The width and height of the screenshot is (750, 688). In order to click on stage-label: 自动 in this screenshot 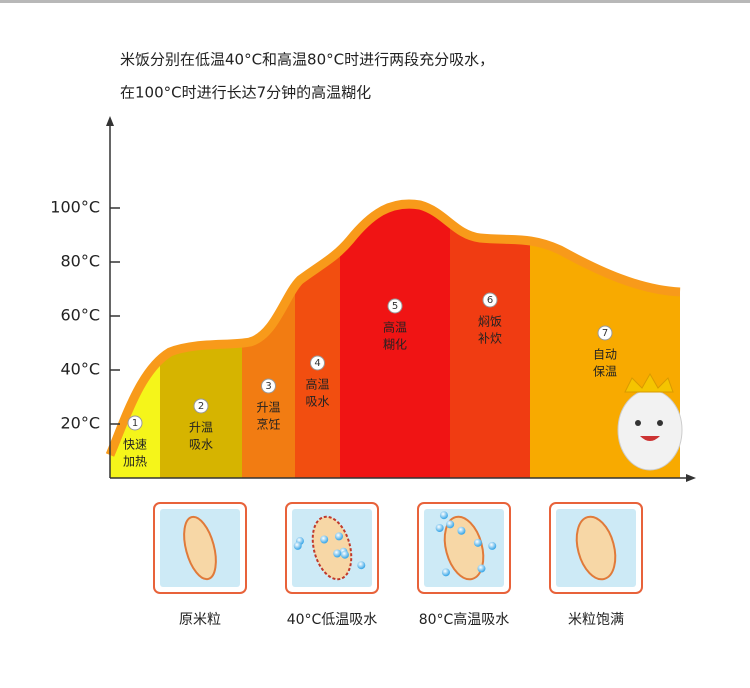, I will do `click(605, 355)`.